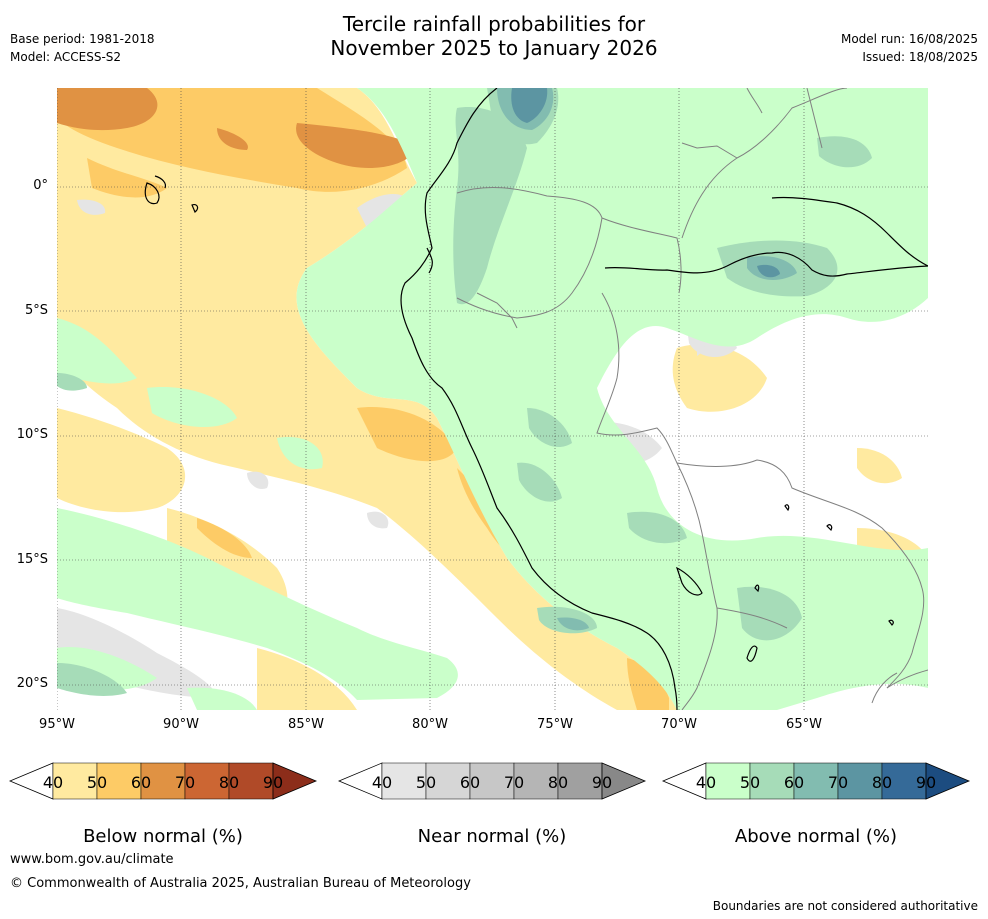 This screenshot has height=919, width=988. What do you see at coordinates (82, 39) in the screenshot?
I see `base-period: Base period: 1981-2018` at bounding box center [82, 39].